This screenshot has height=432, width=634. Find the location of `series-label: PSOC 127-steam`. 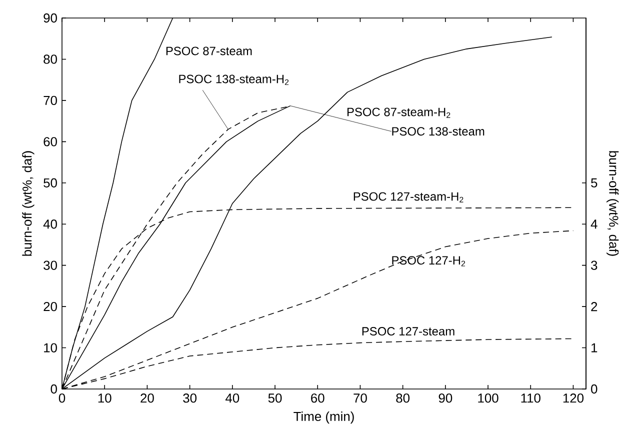

series-label: PSOC 127-steam is located at coordinates (408, 331).